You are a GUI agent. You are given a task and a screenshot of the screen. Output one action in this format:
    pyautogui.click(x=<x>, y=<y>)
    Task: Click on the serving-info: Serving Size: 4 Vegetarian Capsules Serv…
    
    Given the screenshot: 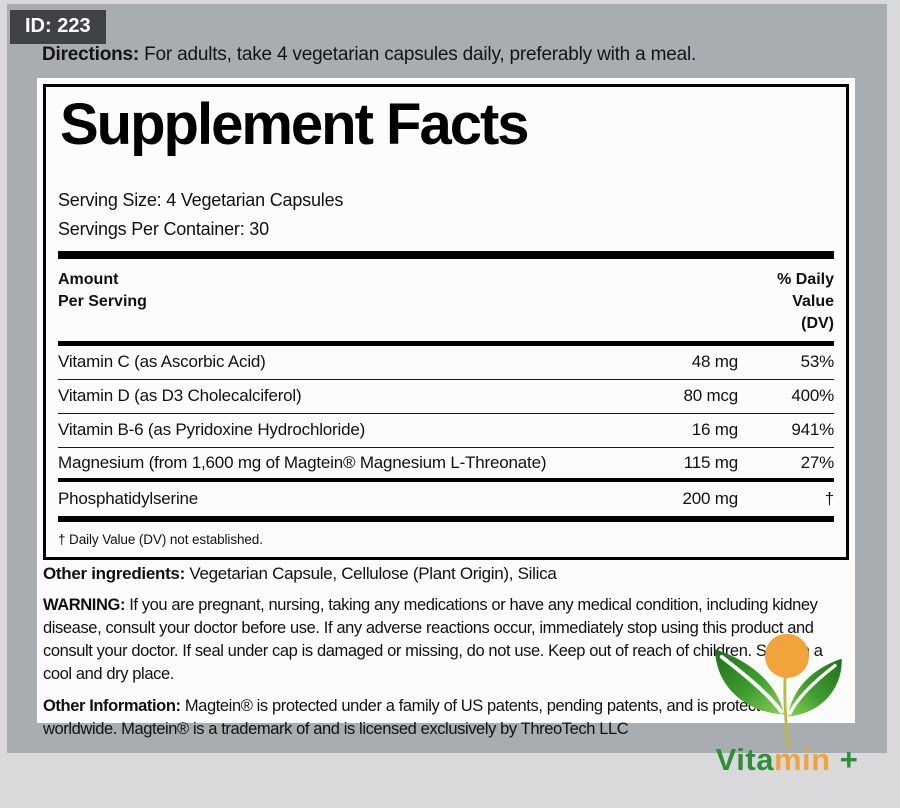 What is the action you would take?
    pyautogui.click(x=446, y=215)
    